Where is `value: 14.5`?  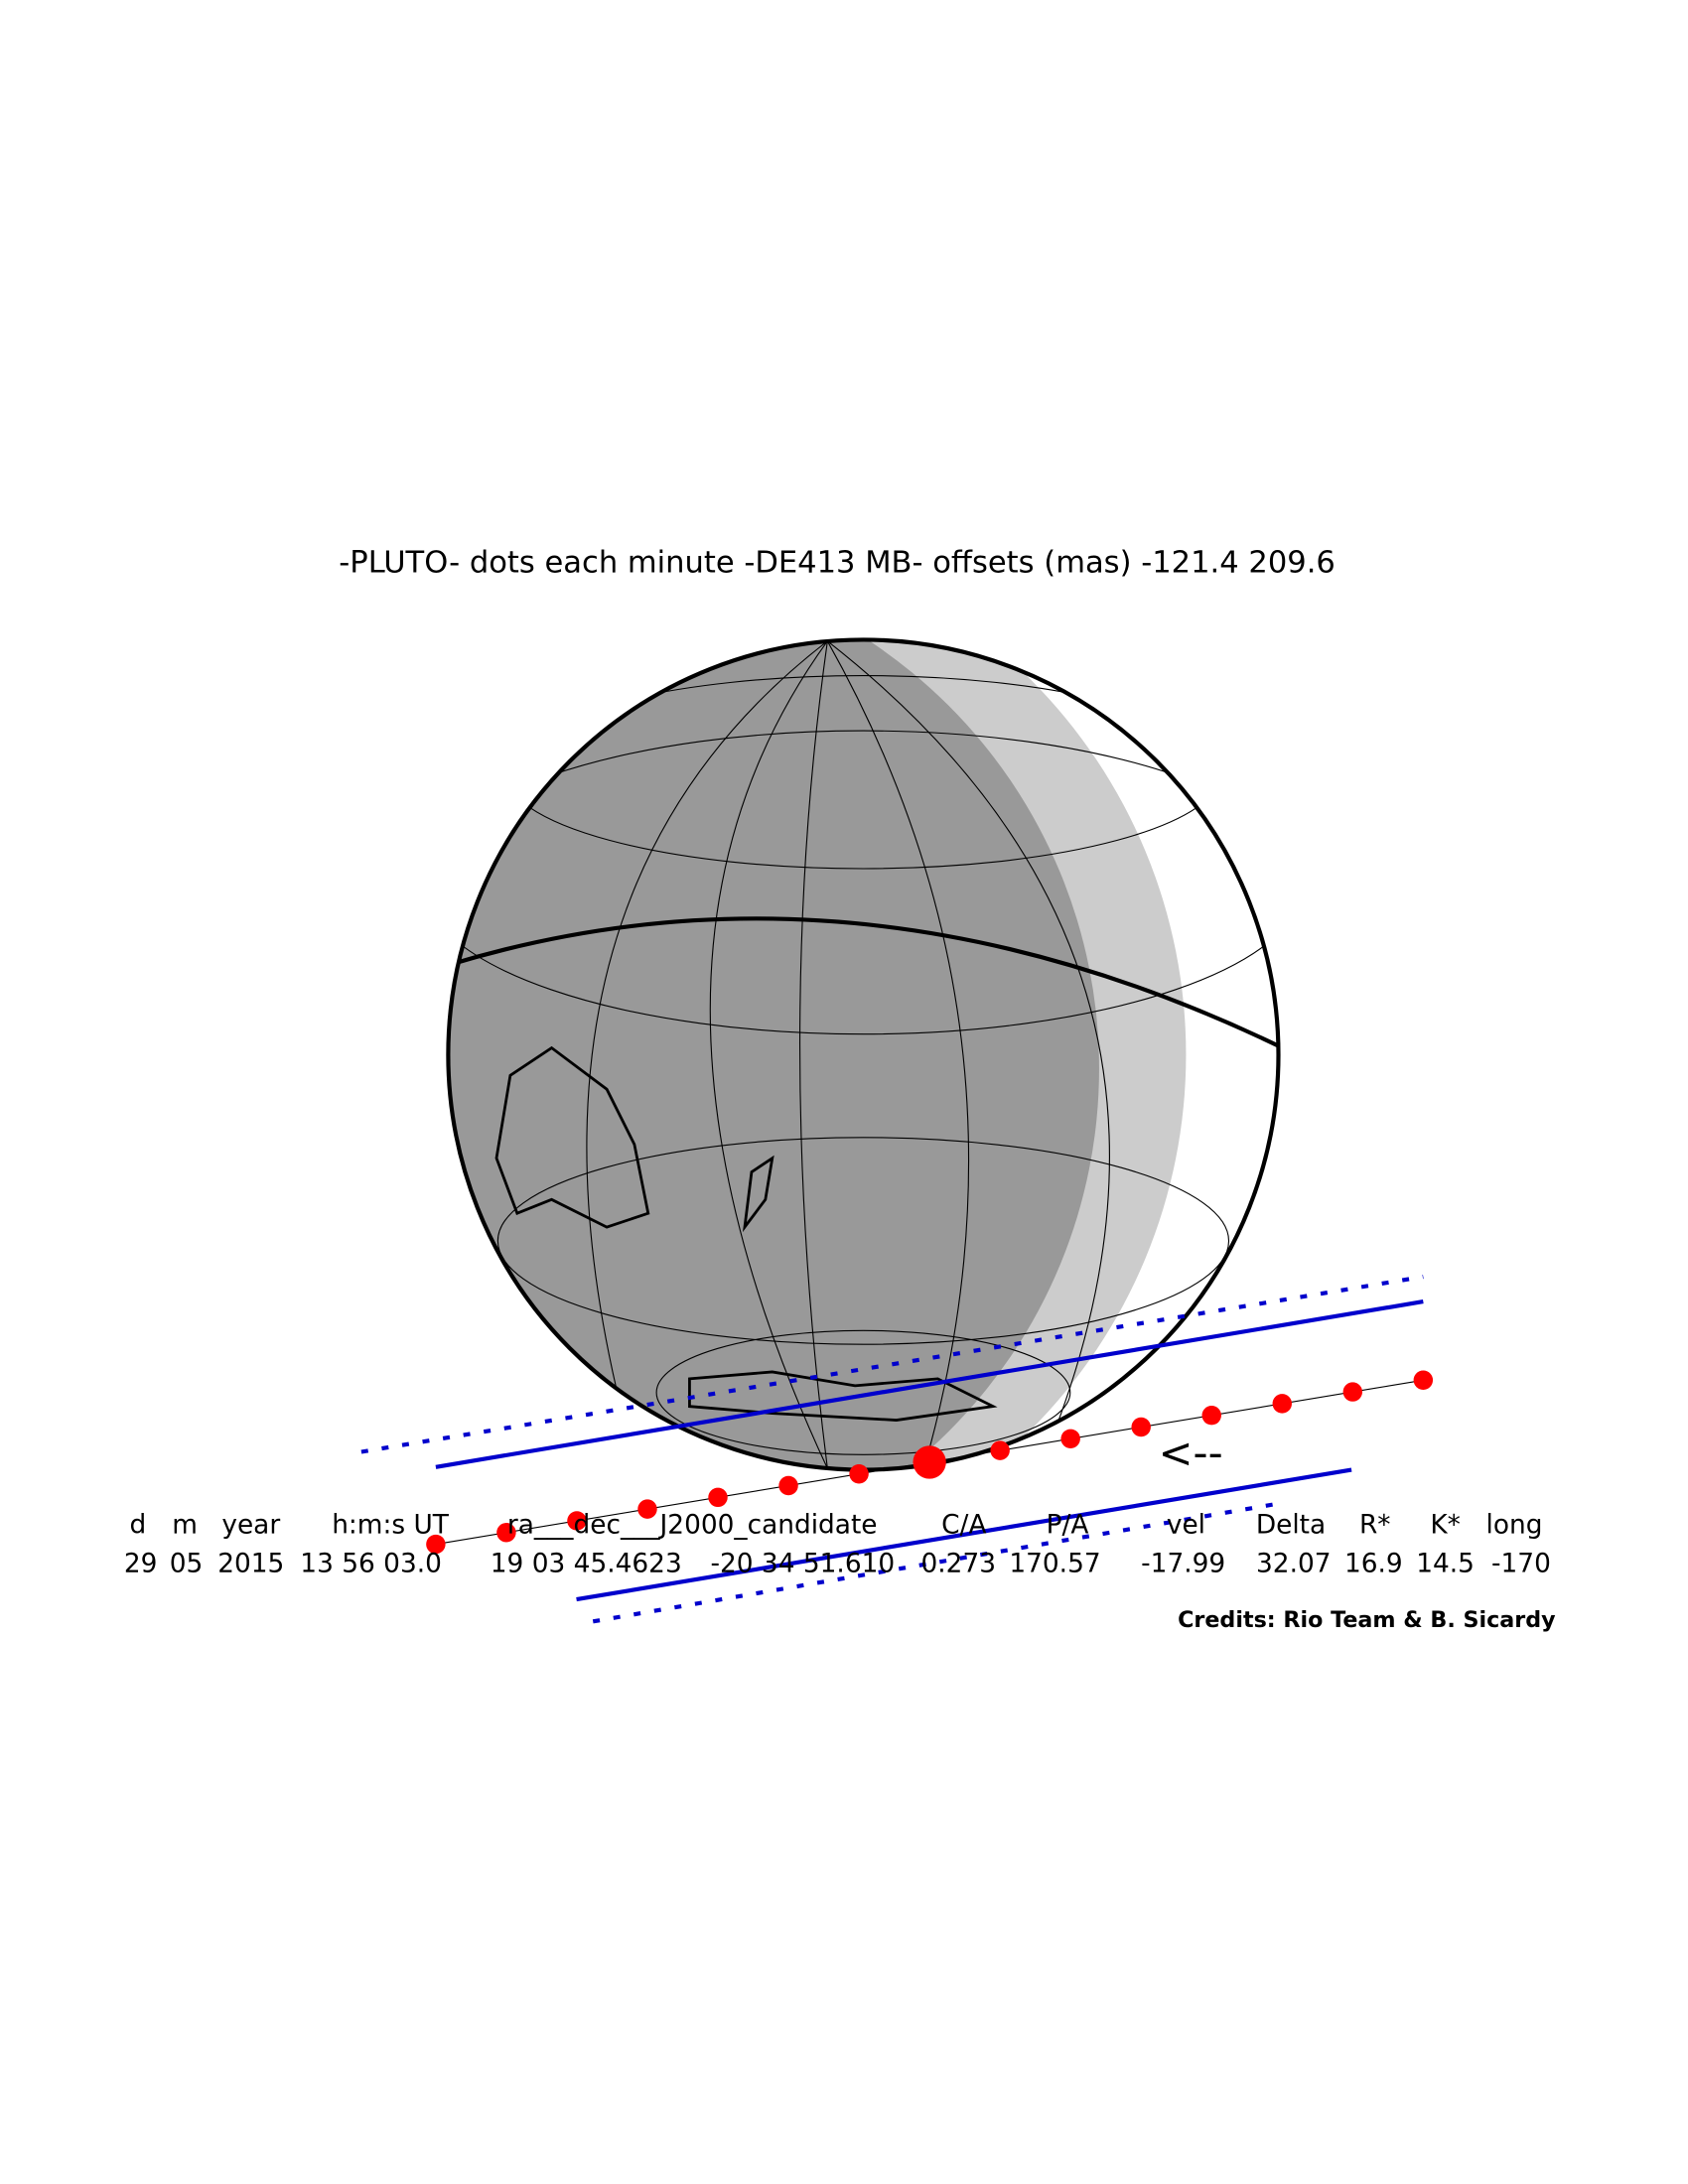
value: 14.5 is located at coordinates (1445, 1563).